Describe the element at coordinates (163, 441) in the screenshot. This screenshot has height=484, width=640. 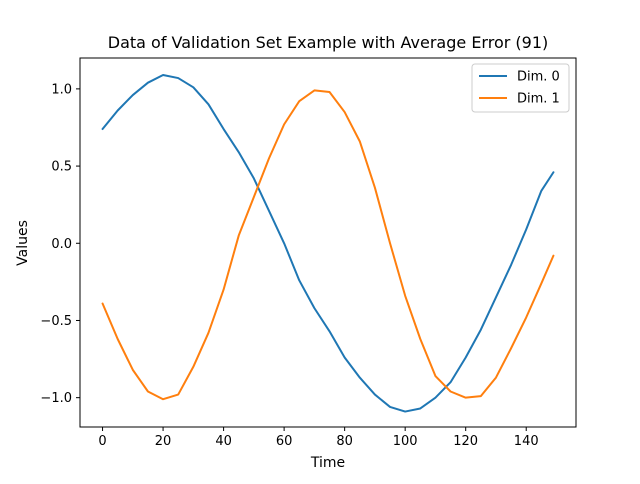
I see `x-tick-label: 20` at that location.